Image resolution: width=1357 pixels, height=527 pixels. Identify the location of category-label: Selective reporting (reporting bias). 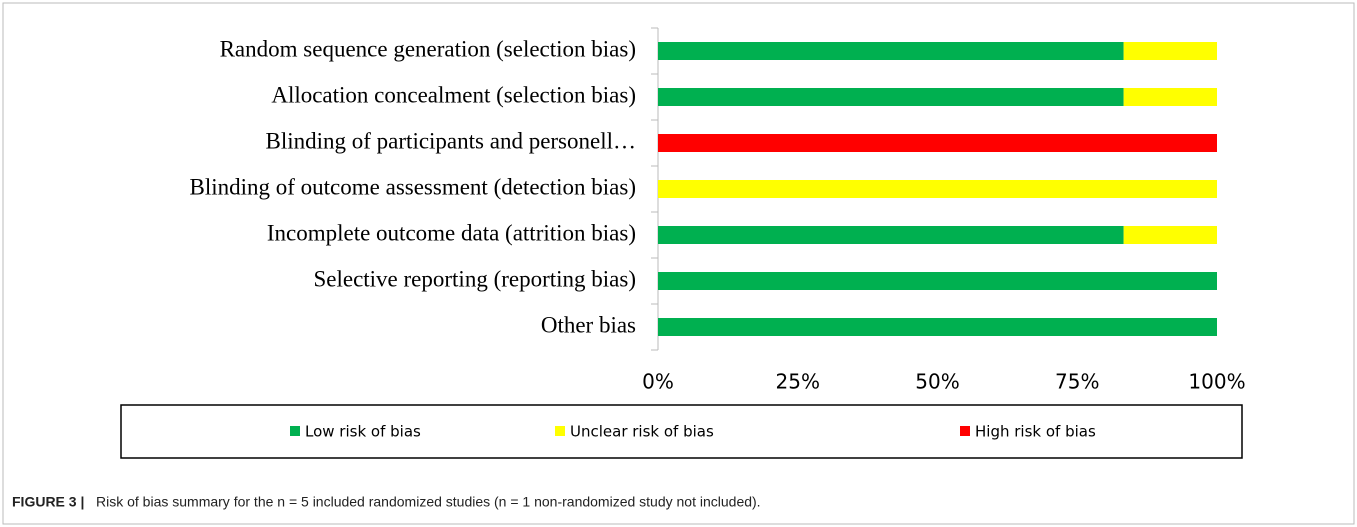
(474, 278).